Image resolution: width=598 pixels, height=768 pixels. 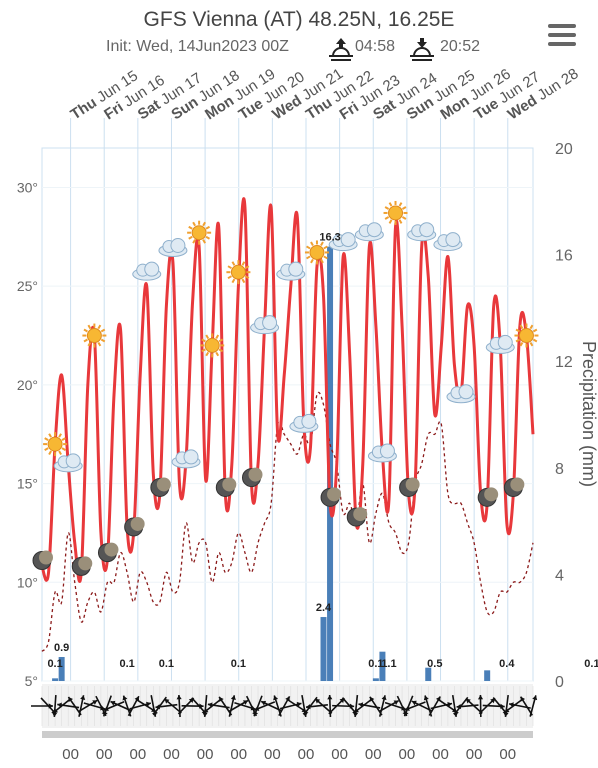 I want to click on y-tick-right: 16, so click(x=564, y=256).